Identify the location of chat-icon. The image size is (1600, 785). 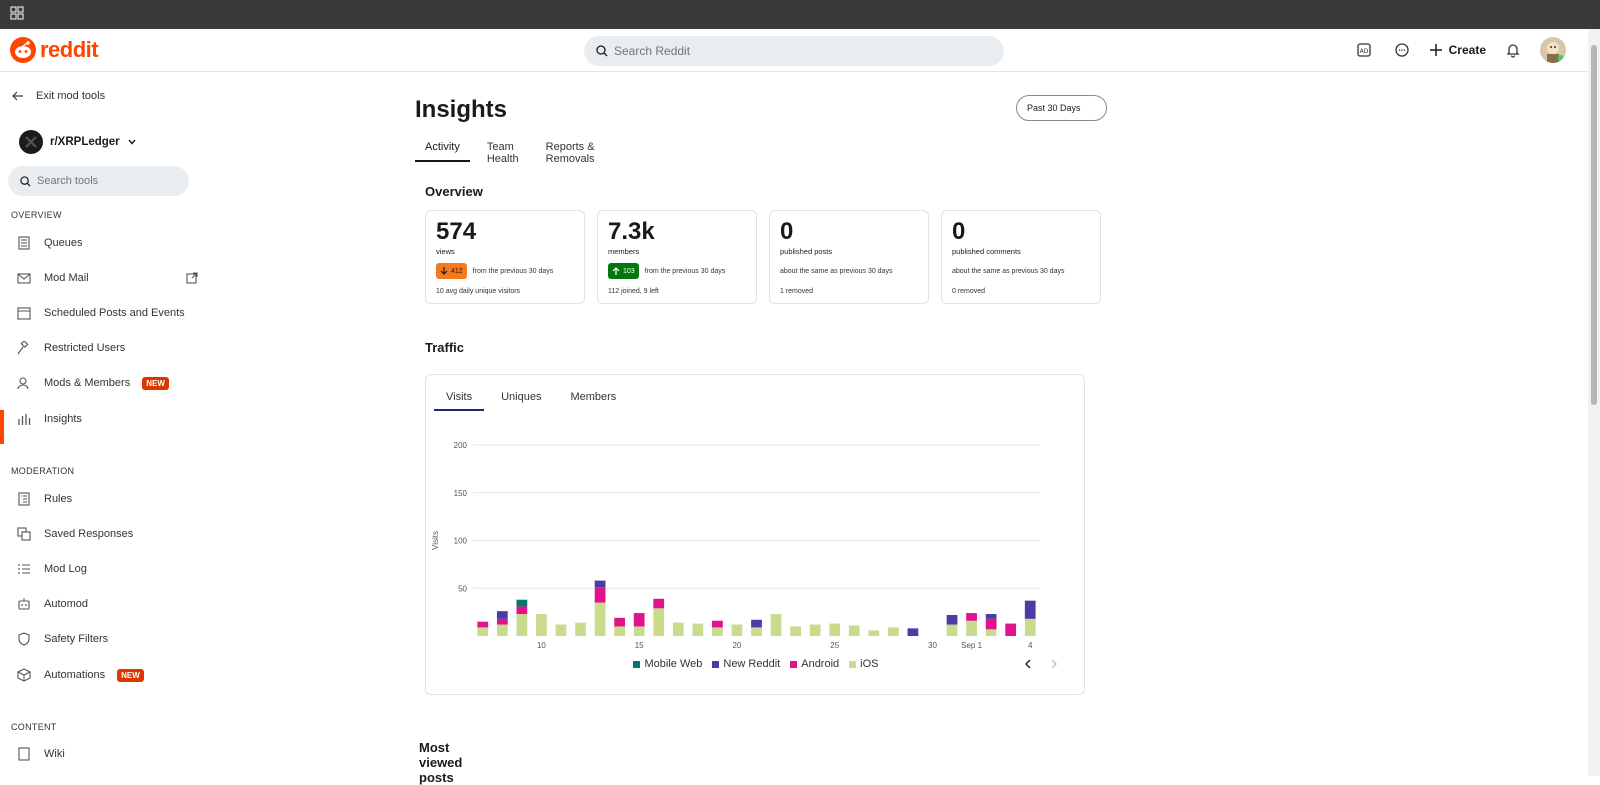
(1402, 50).